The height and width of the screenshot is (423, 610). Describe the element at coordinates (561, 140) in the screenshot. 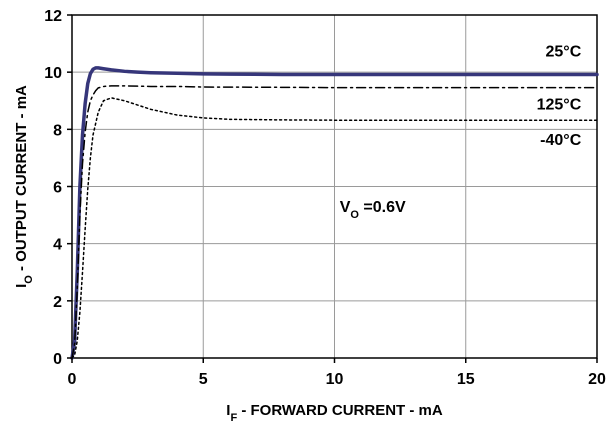

I see `series-label: -40°C` at that location.